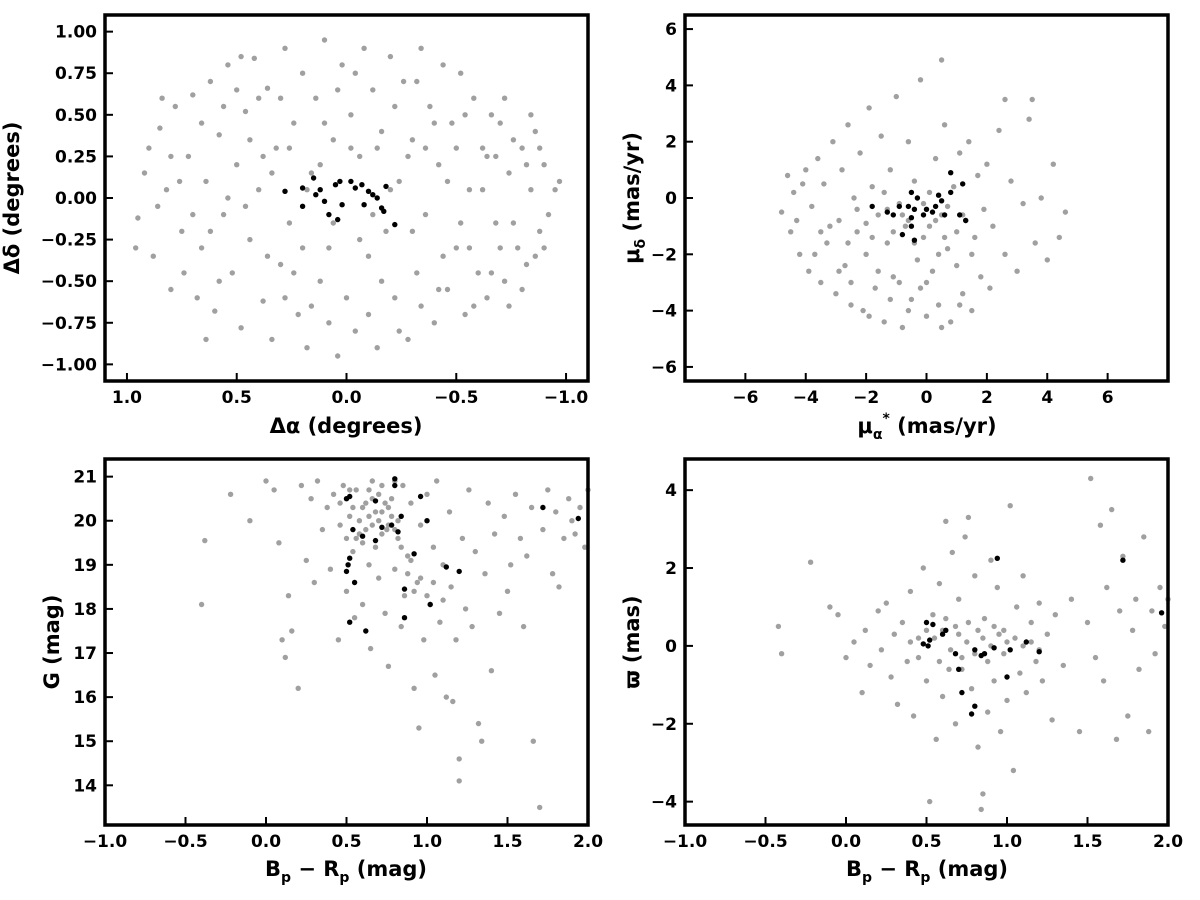 Image resolution: width=1200 pixels, height=900 pixels. What do you see at coordinates (641, 243) in the screenshot?
I see `y-label-sub: δ` at bounding box center [641, 243].